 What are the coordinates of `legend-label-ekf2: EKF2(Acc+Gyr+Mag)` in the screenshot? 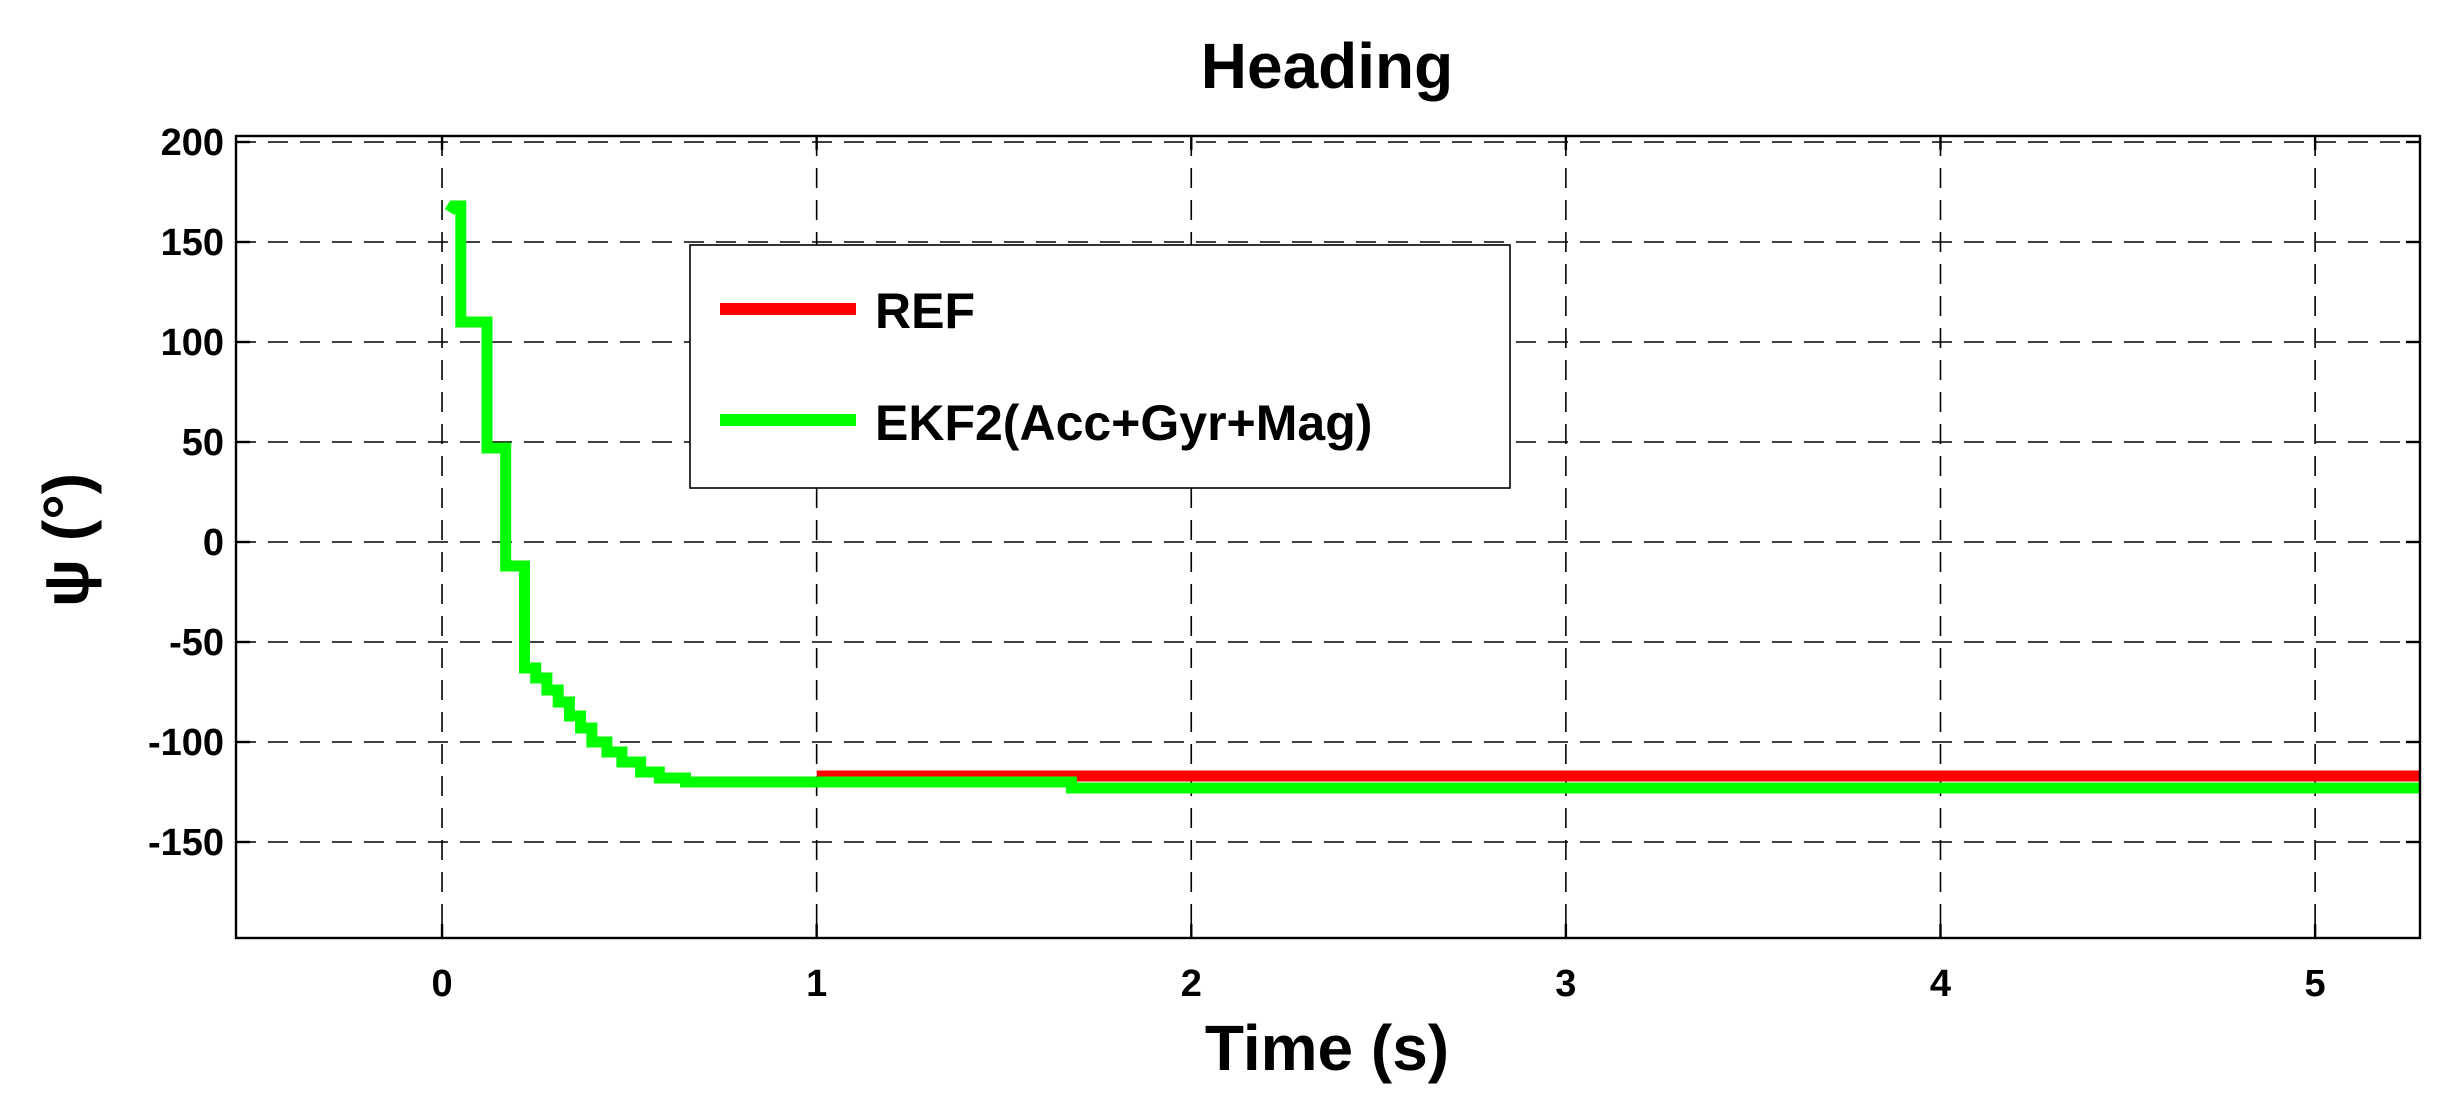 It's located at (1123, 423).